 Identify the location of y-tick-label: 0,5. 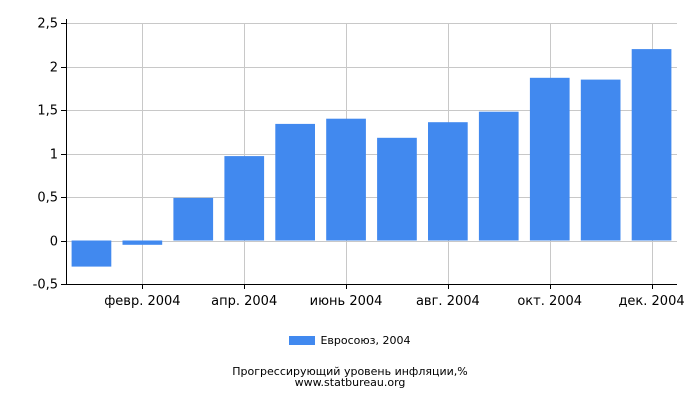
(47, 198).